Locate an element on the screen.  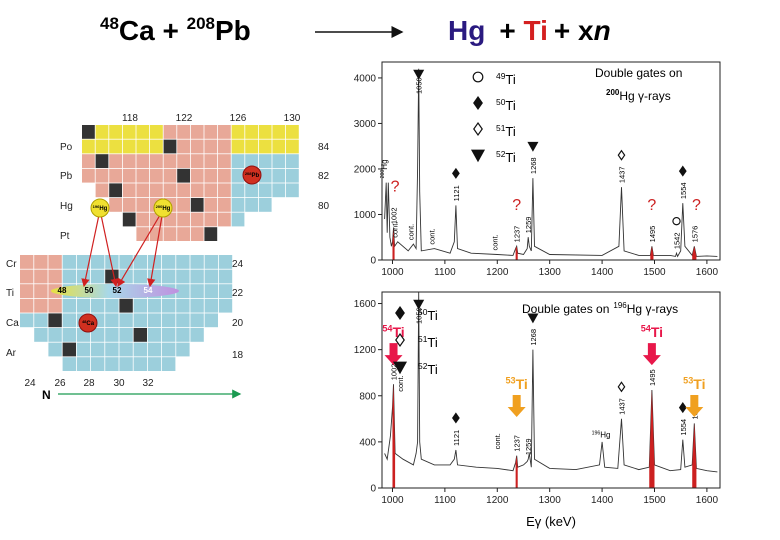
n-label: 24 is located at coordinates (30, 383).